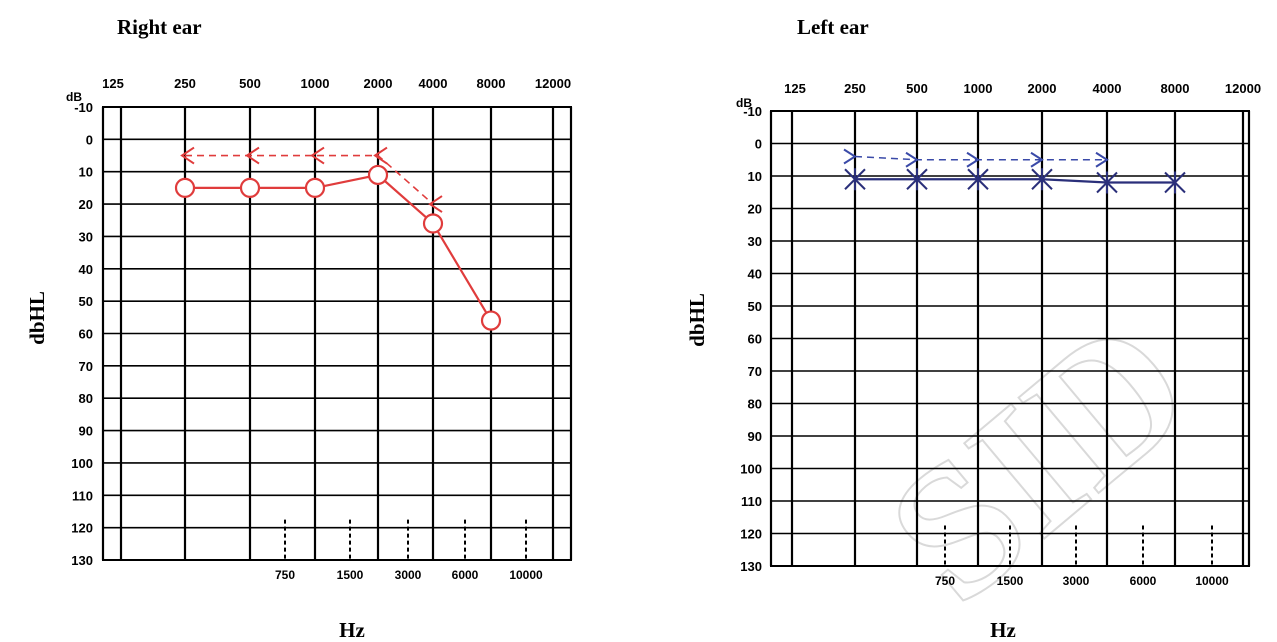 Image resolution: width=1277 pixels, height=642 pixels. I want to click on left-ear-x-ticks: 125 250 500 1000 2000 4000 8000 12000, so click(1022, 88).